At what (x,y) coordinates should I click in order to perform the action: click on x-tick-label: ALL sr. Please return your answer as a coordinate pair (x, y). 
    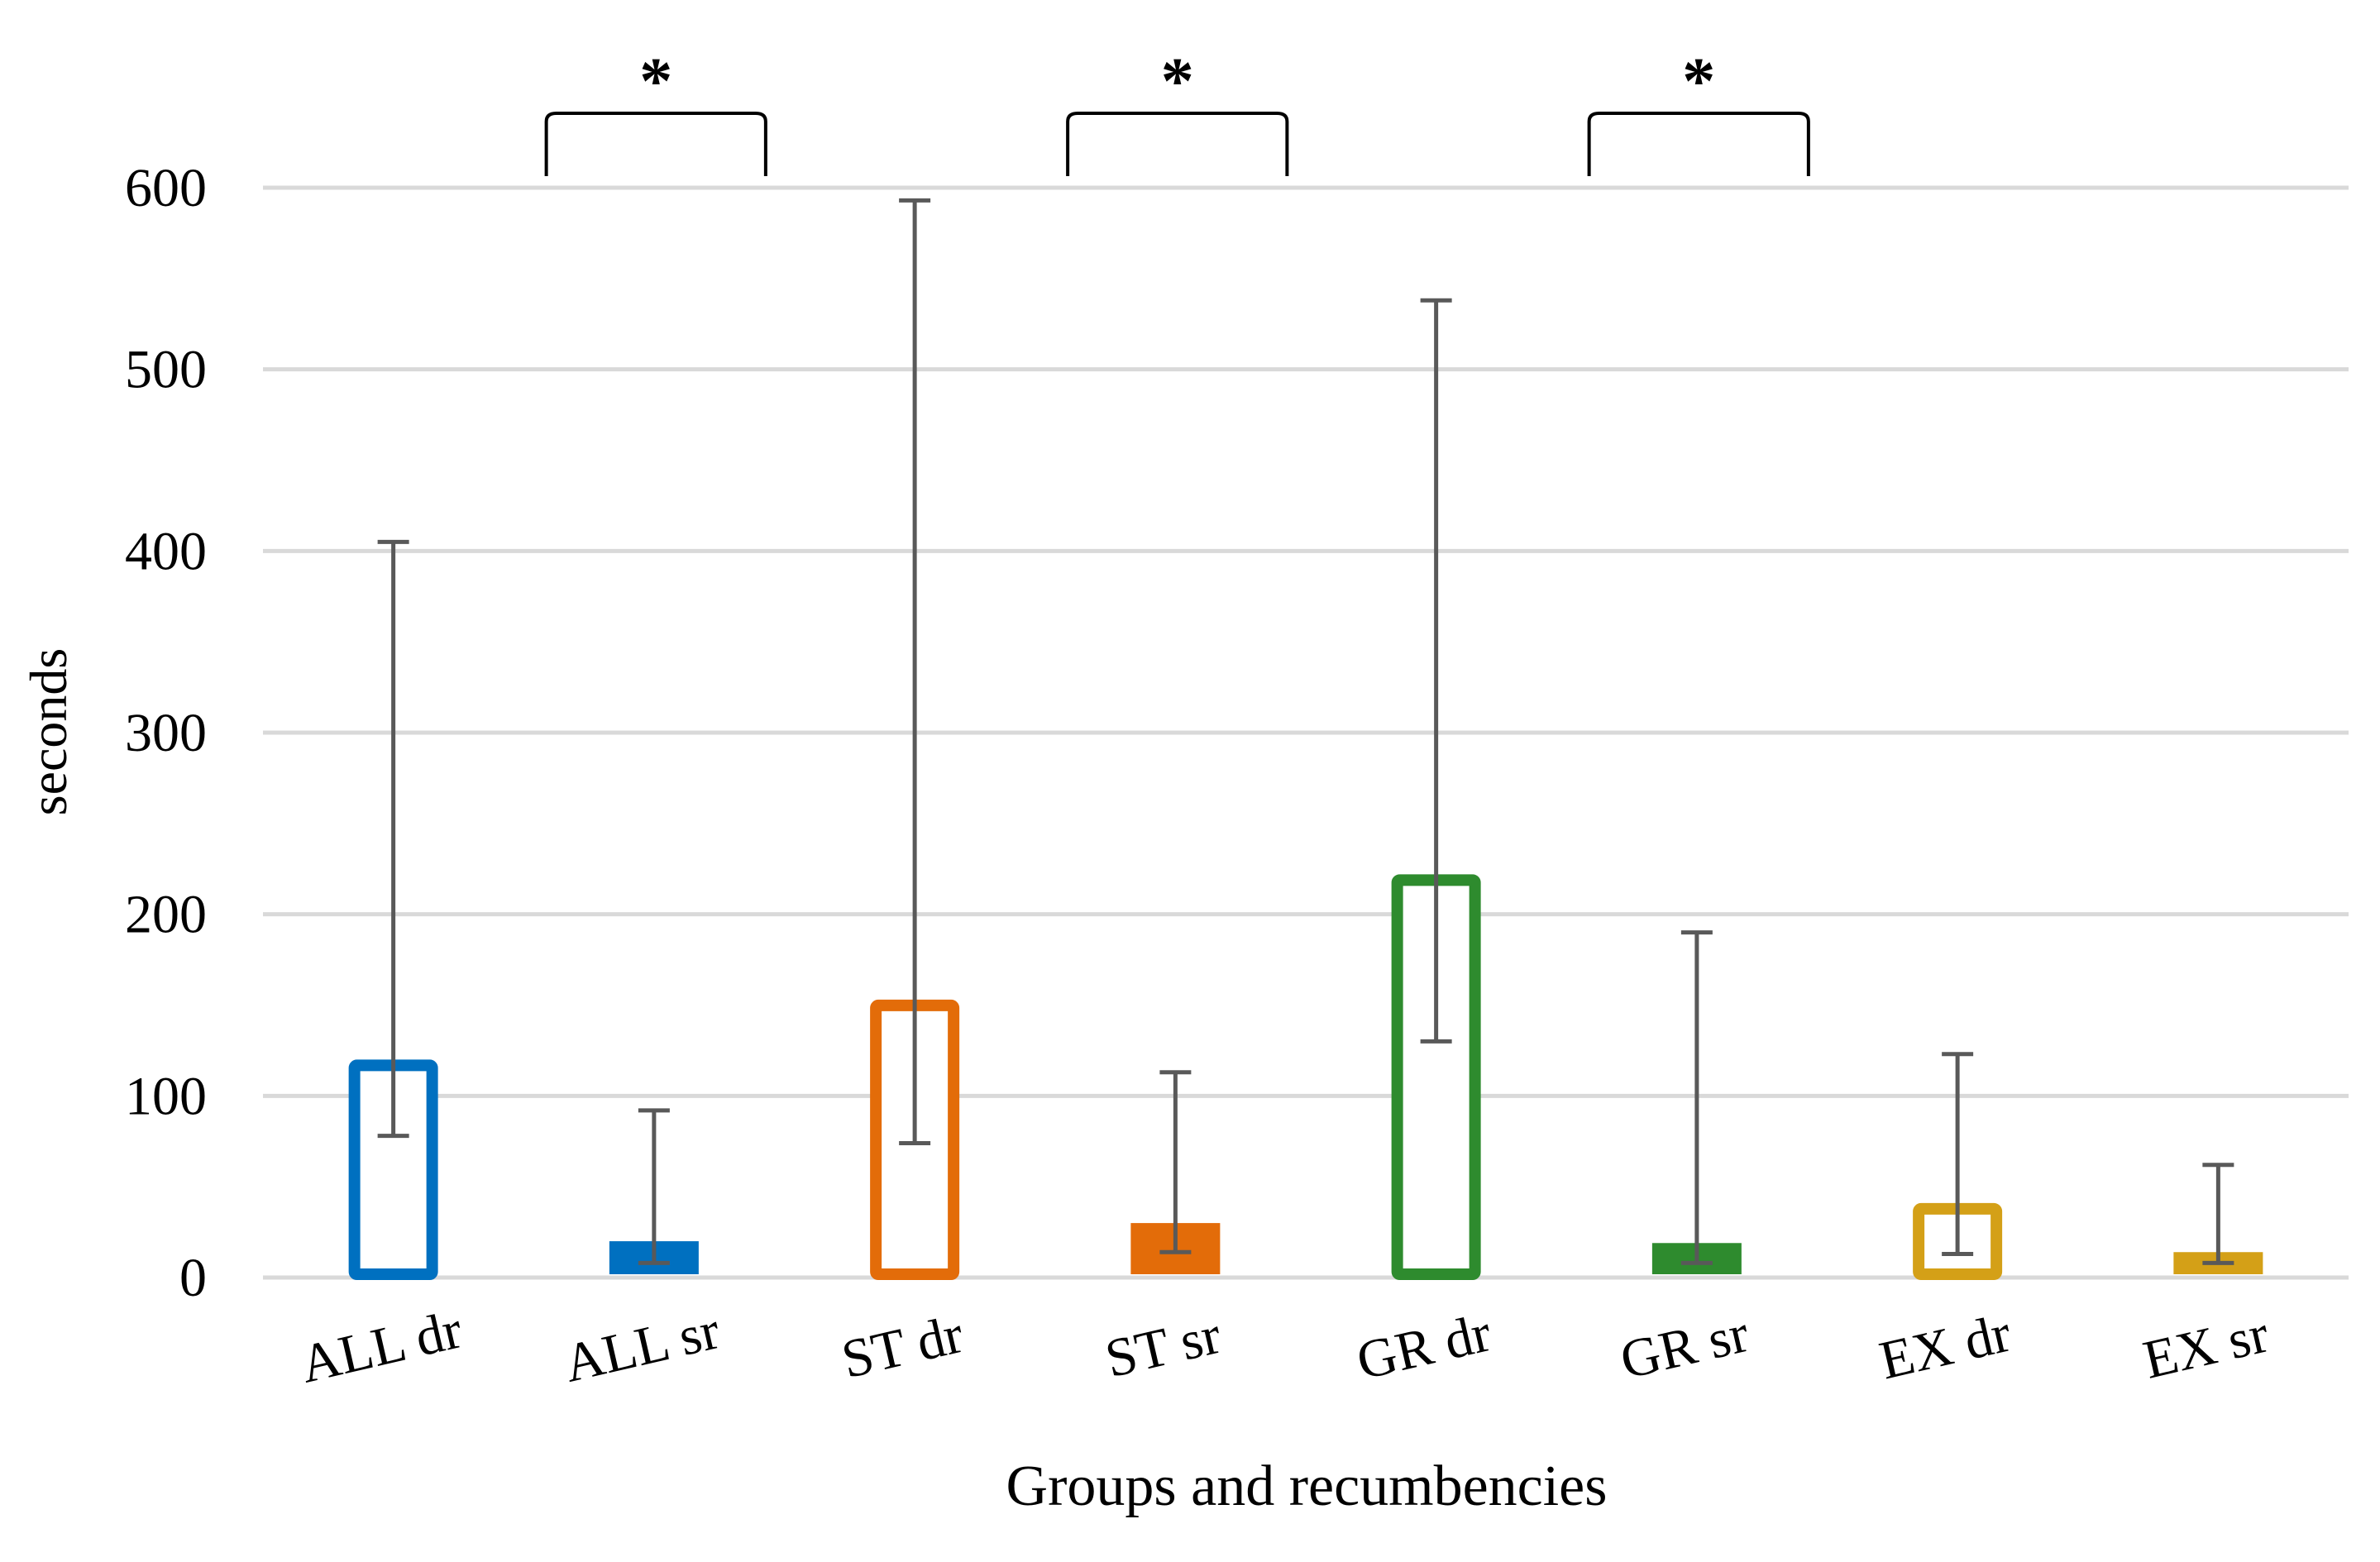
    Looking at the image, I should click on (641, 1347).